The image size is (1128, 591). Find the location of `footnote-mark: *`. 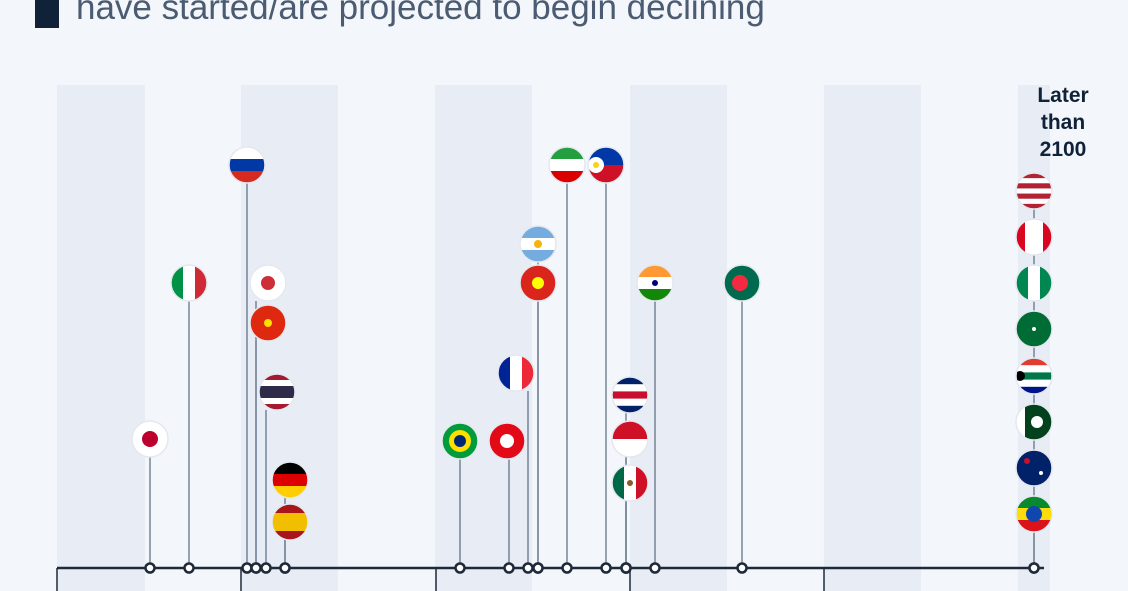

footnote-mark: * is located at coordinates (769, 3).